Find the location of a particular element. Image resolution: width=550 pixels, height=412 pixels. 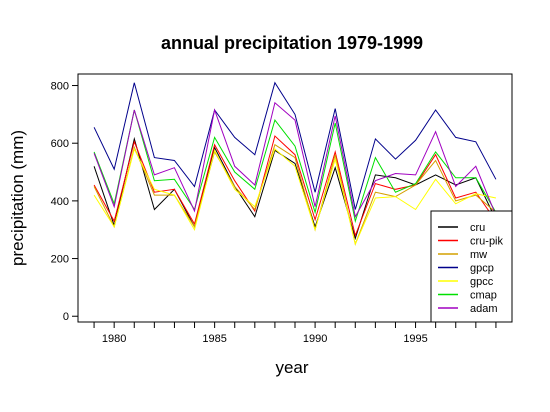

y-tick-label: 200 is located at coordinates (60, 260).